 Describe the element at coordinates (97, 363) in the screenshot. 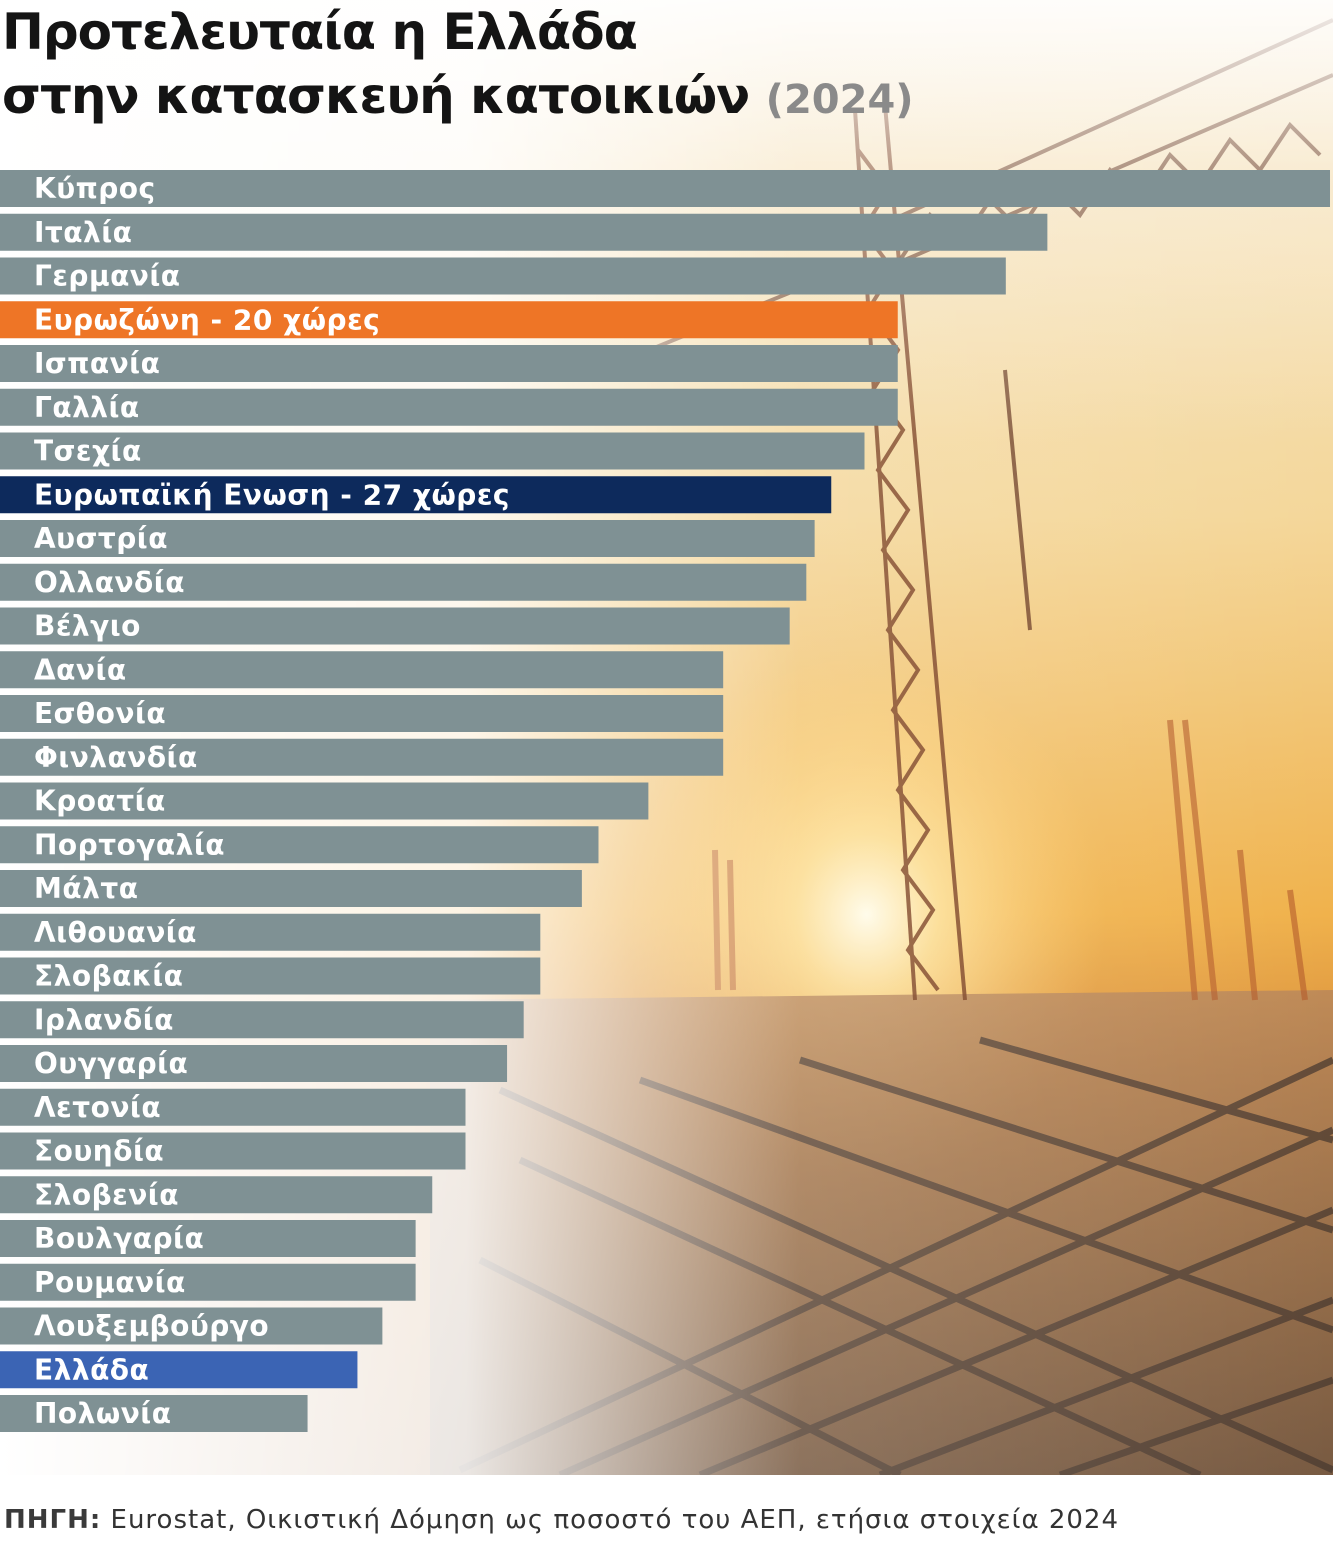

I see `bar-label: Ισπανία` at that location.